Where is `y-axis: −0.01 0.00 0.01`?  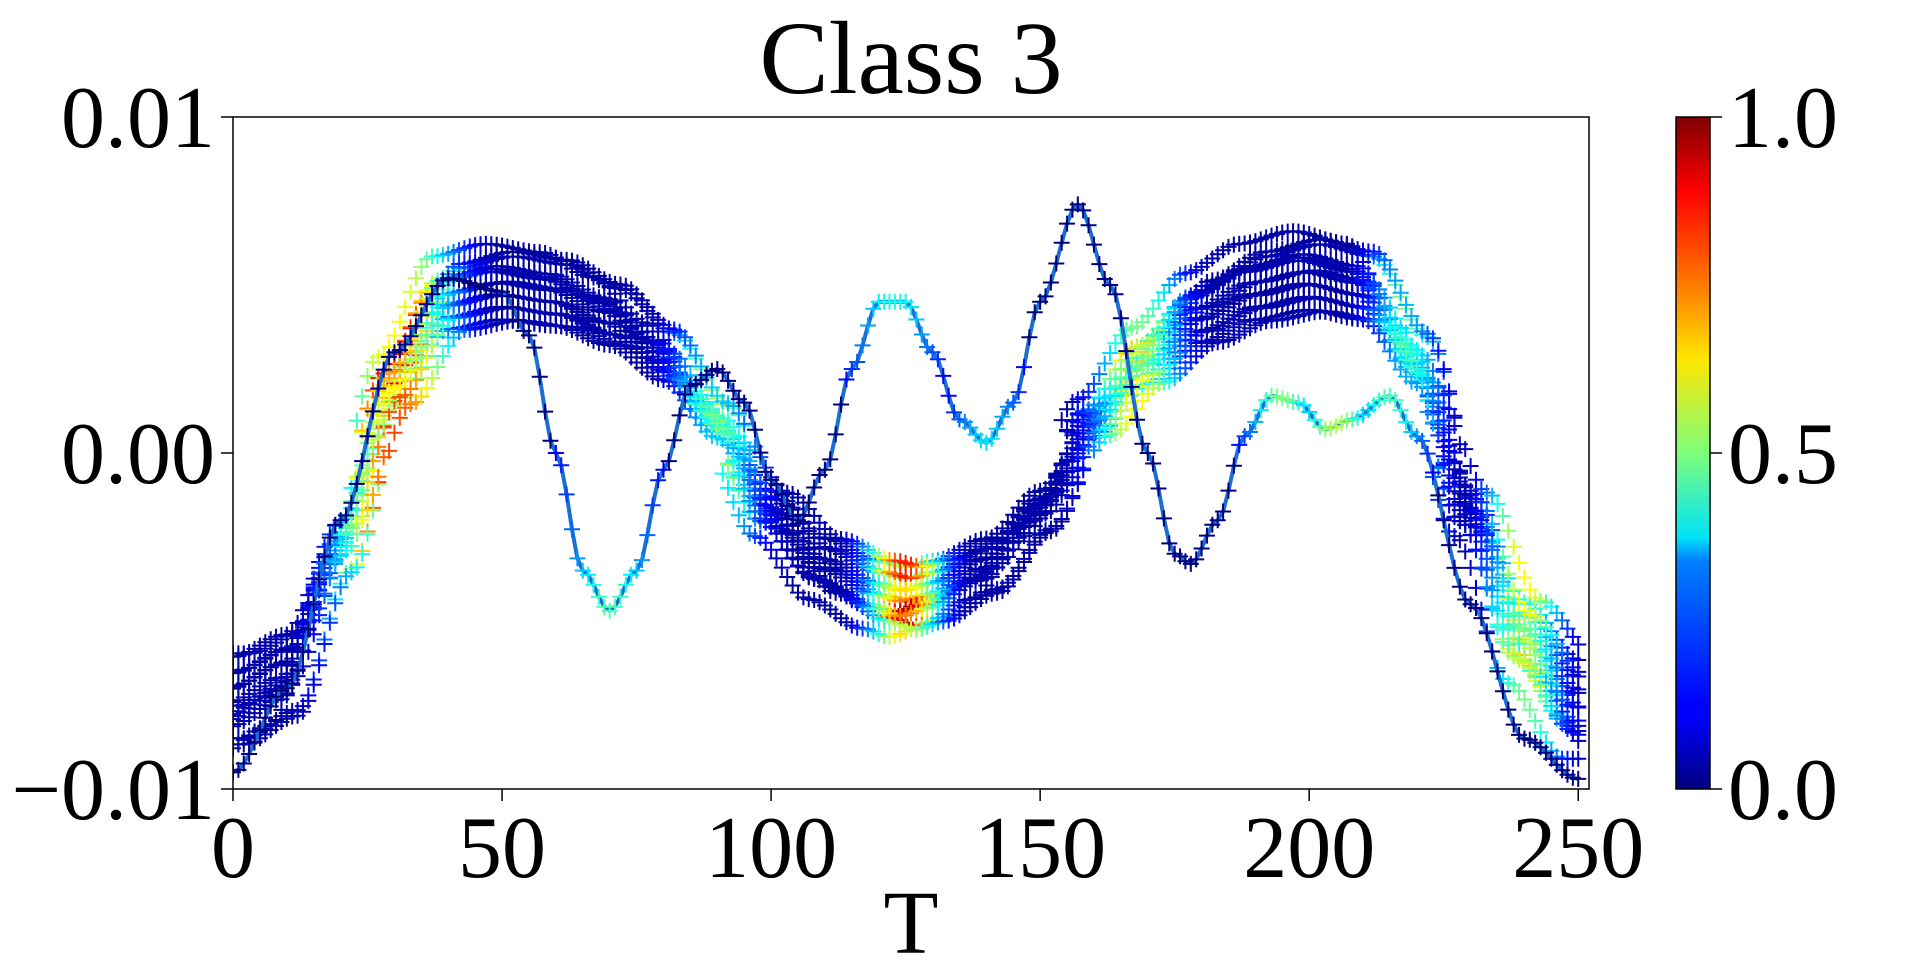
y-axis: −0.01 0.00 0.01 is located at coordinates (122, 454).